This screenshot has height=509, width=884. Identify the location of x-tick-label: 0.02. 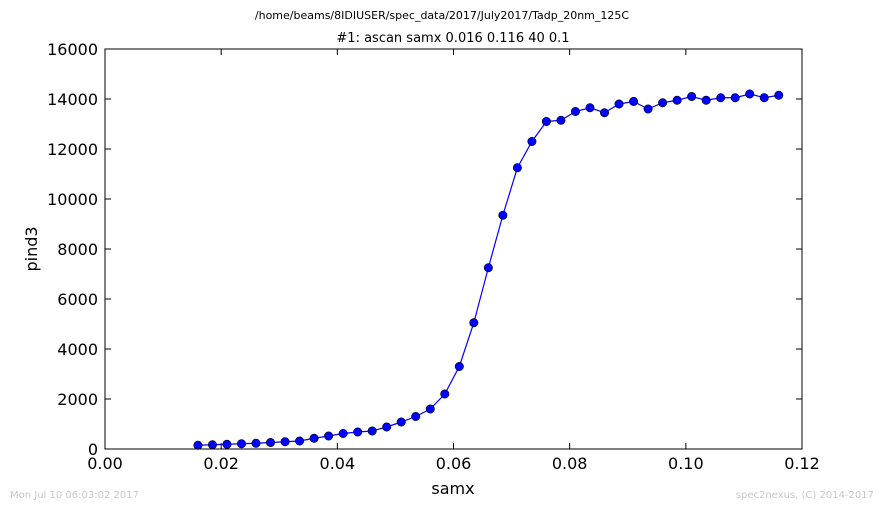
(221, 463).